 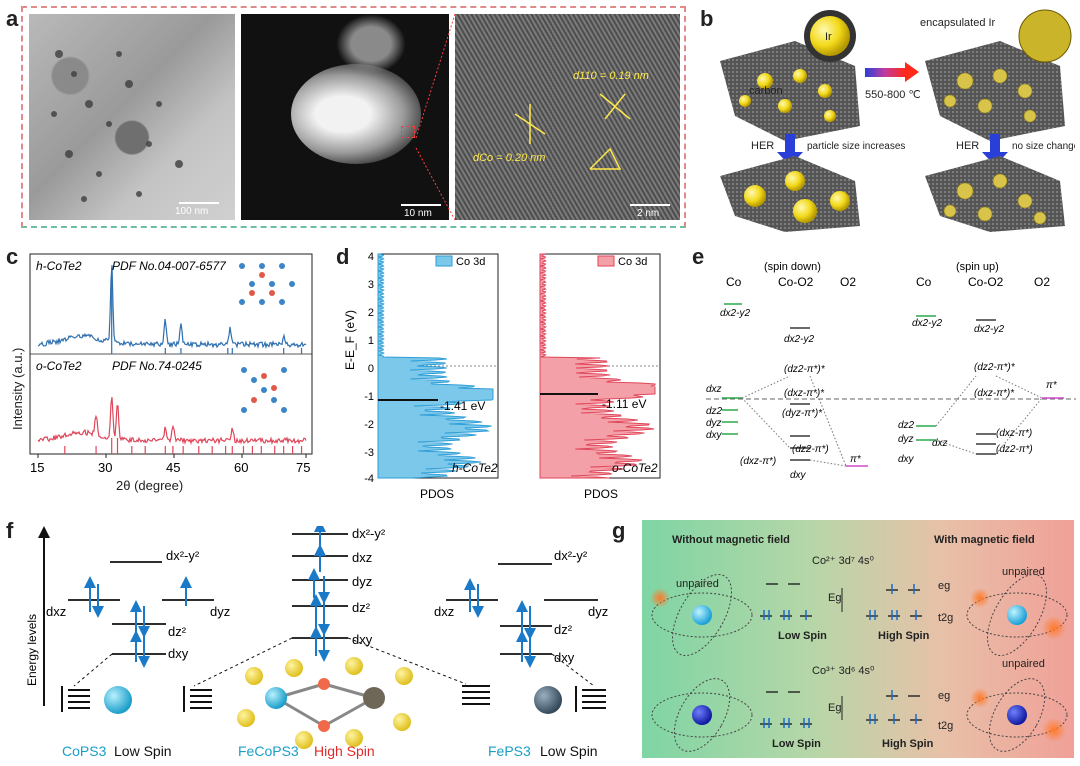 I want to click on crystal-inset-top, so click(x=267, y=288).